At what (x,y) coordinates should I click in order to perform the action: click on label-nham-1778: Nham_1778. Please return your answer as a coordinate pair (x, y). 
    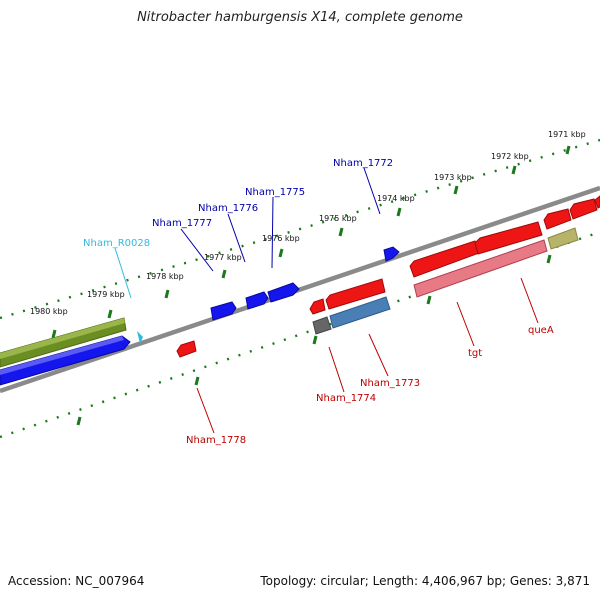
    Looking at the image, I should click on (216, 440).